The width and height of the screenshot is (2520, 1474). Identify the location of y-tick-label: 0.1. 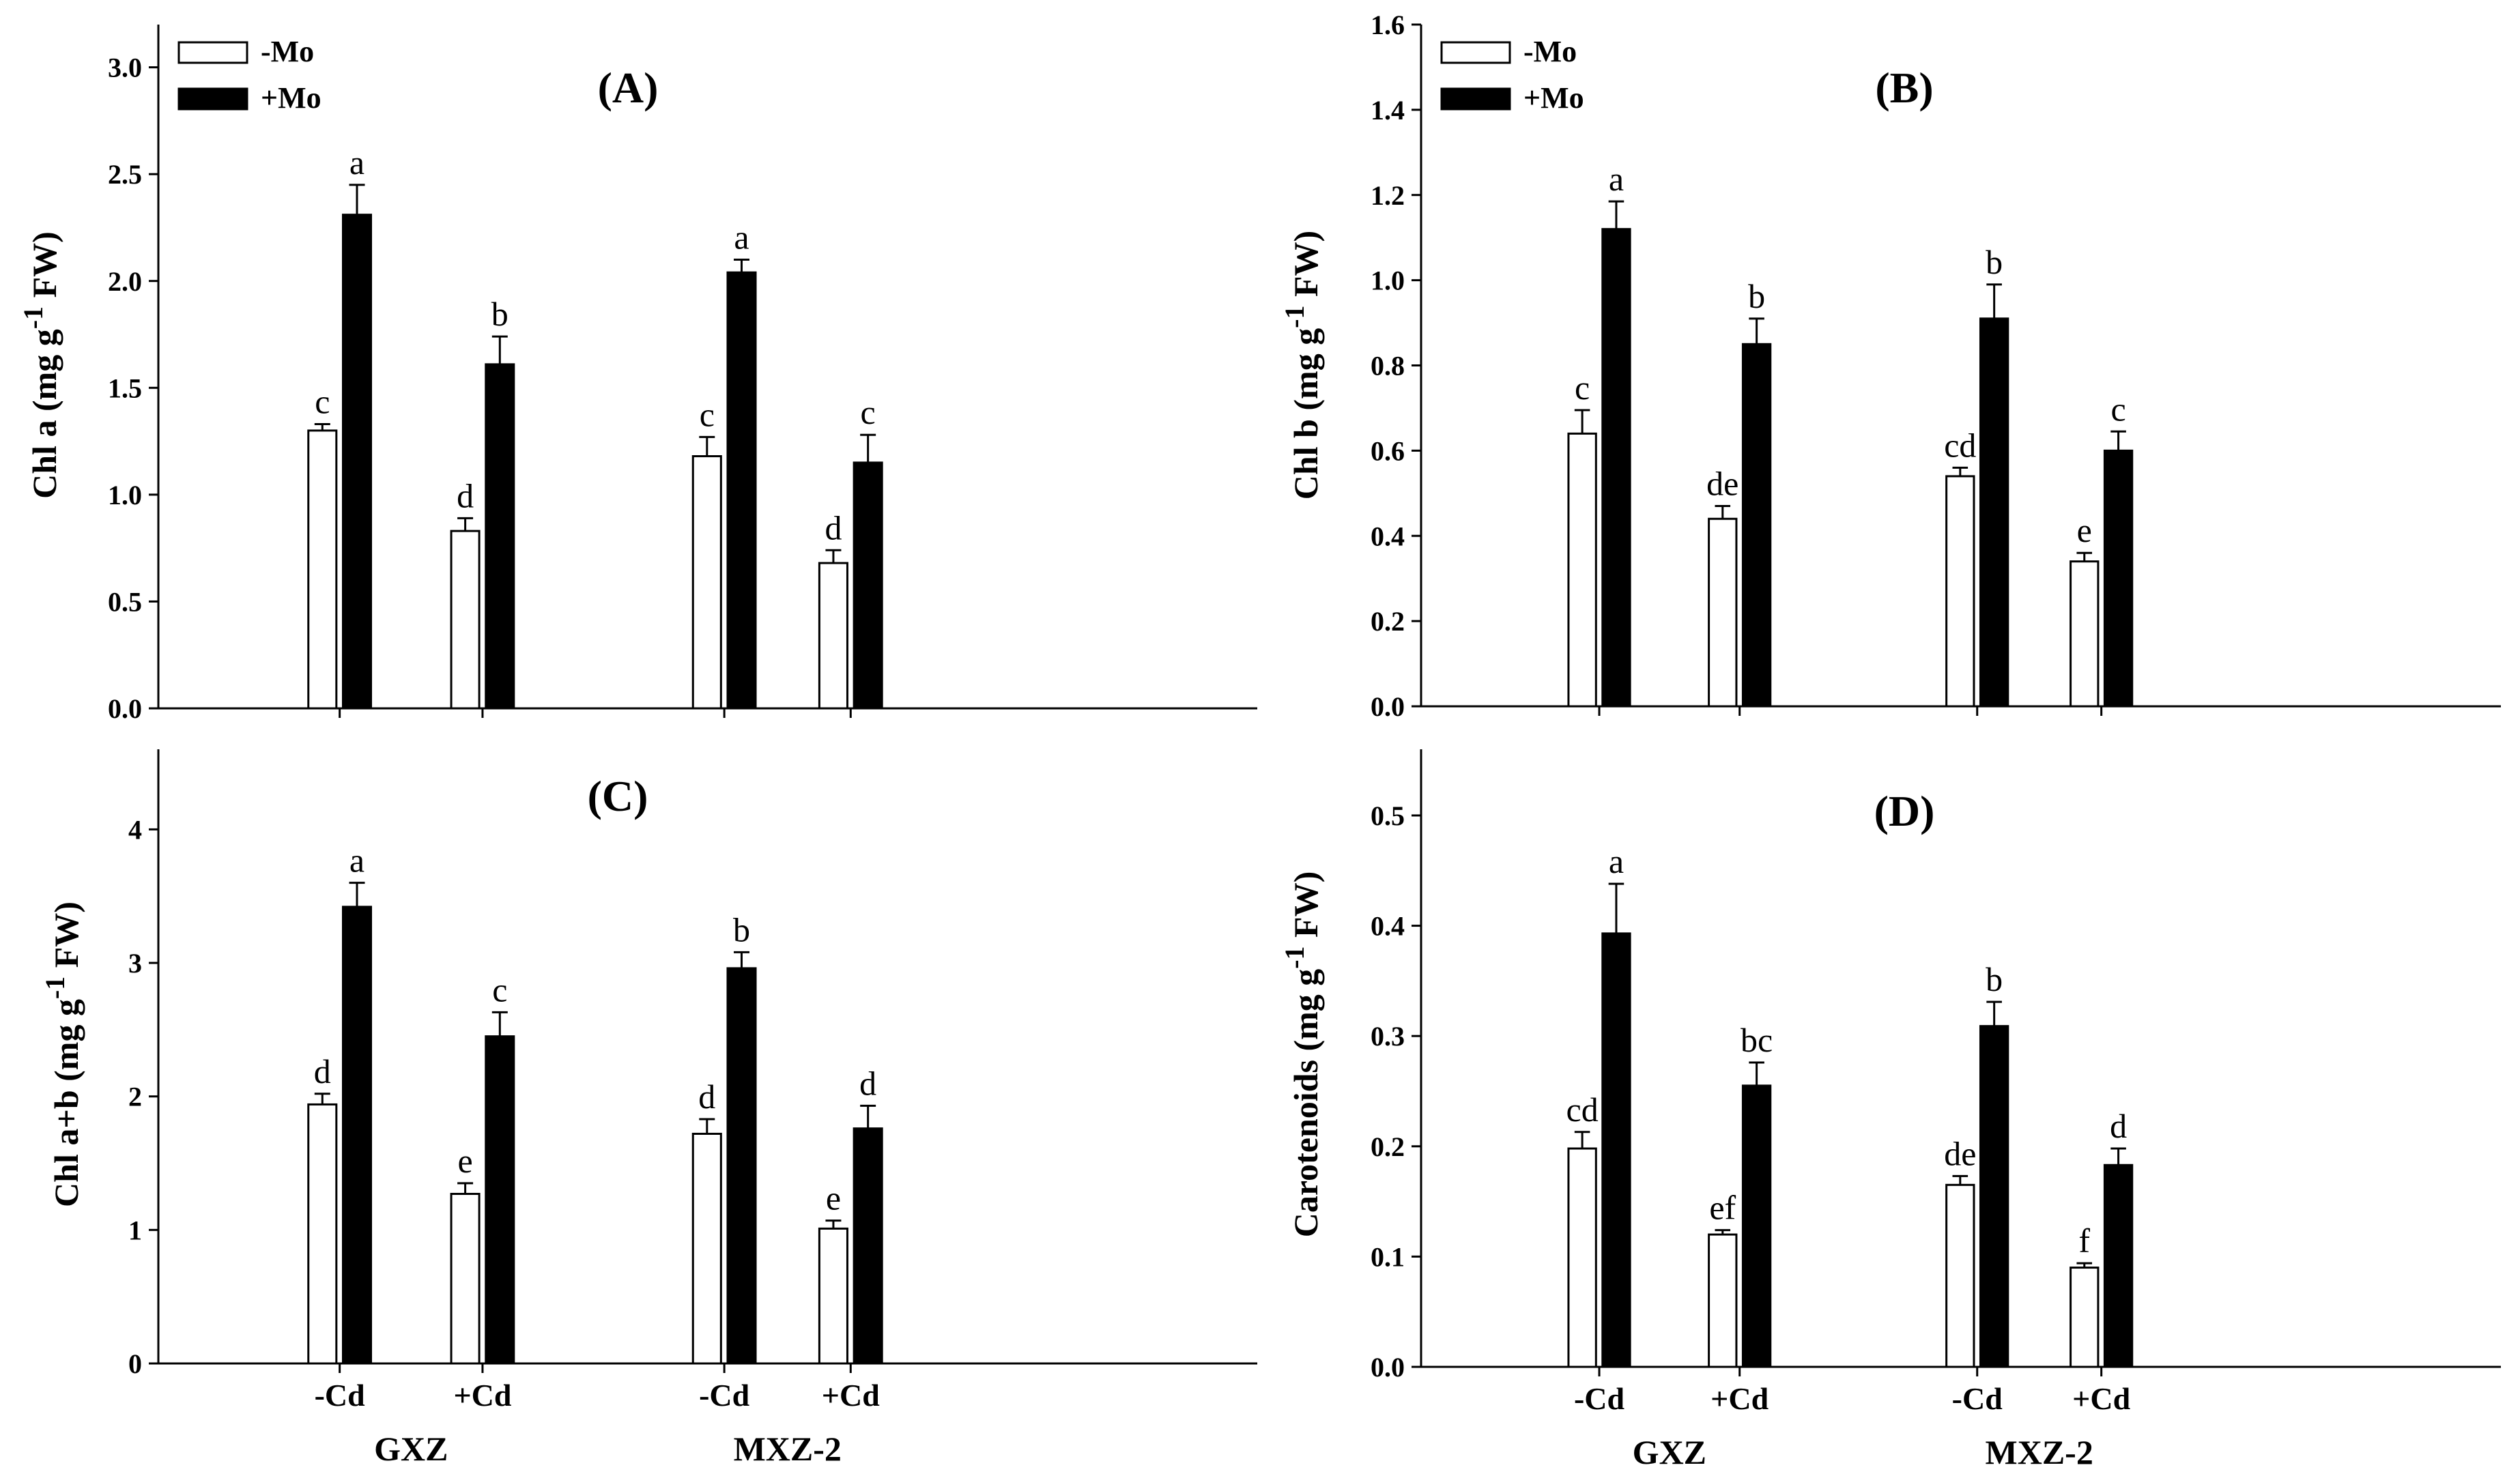
(1388, 1256).